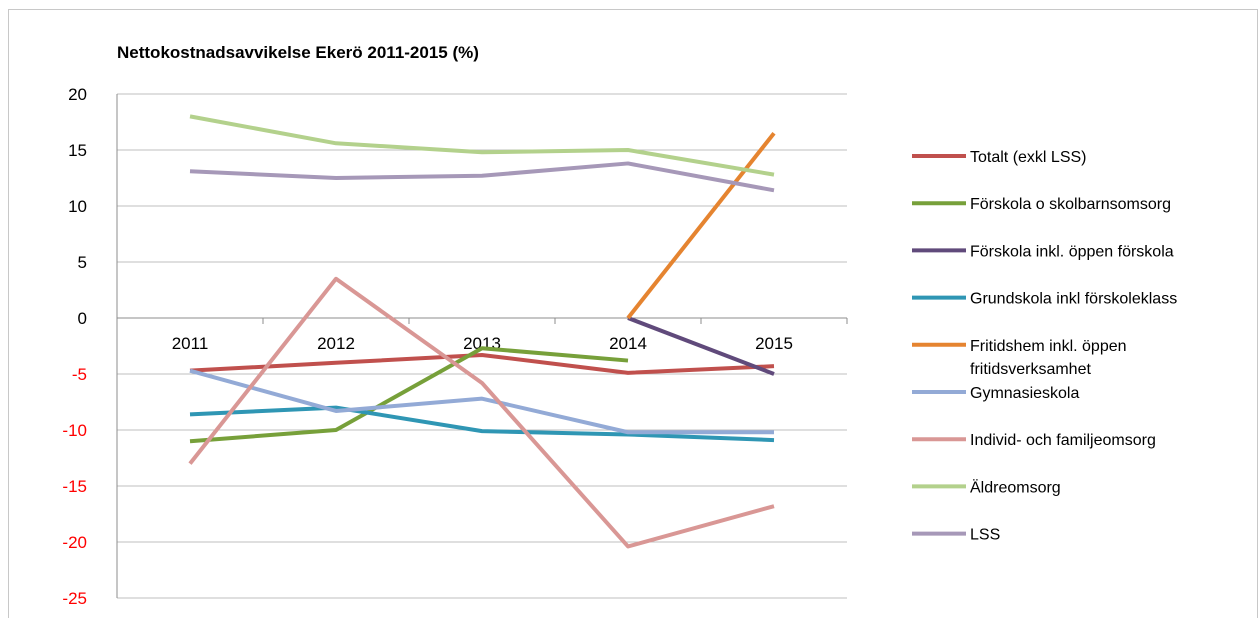 The image size is (1260, 619). I want to click on x-axis-ticks: 2011 2012 2013 2014 2015, so click(482, 343).